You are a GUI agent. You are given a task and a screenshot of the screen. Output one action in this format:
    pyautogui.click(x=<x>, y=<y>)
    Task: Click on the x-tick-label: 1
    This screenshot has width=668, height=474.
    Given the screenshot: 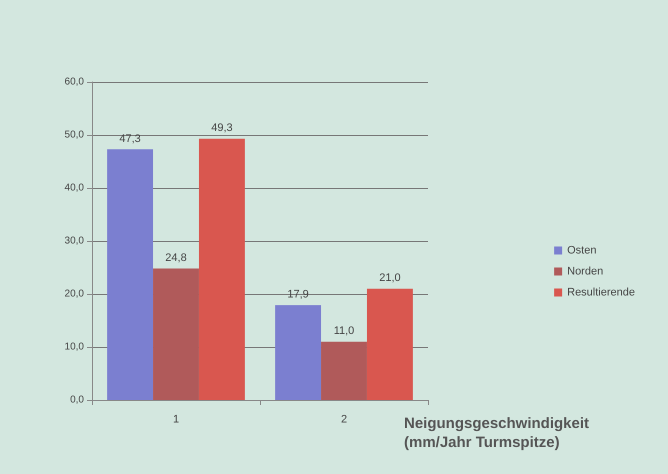 What is the action you would take?
    pyautogui.click(x=176, y=420)
    